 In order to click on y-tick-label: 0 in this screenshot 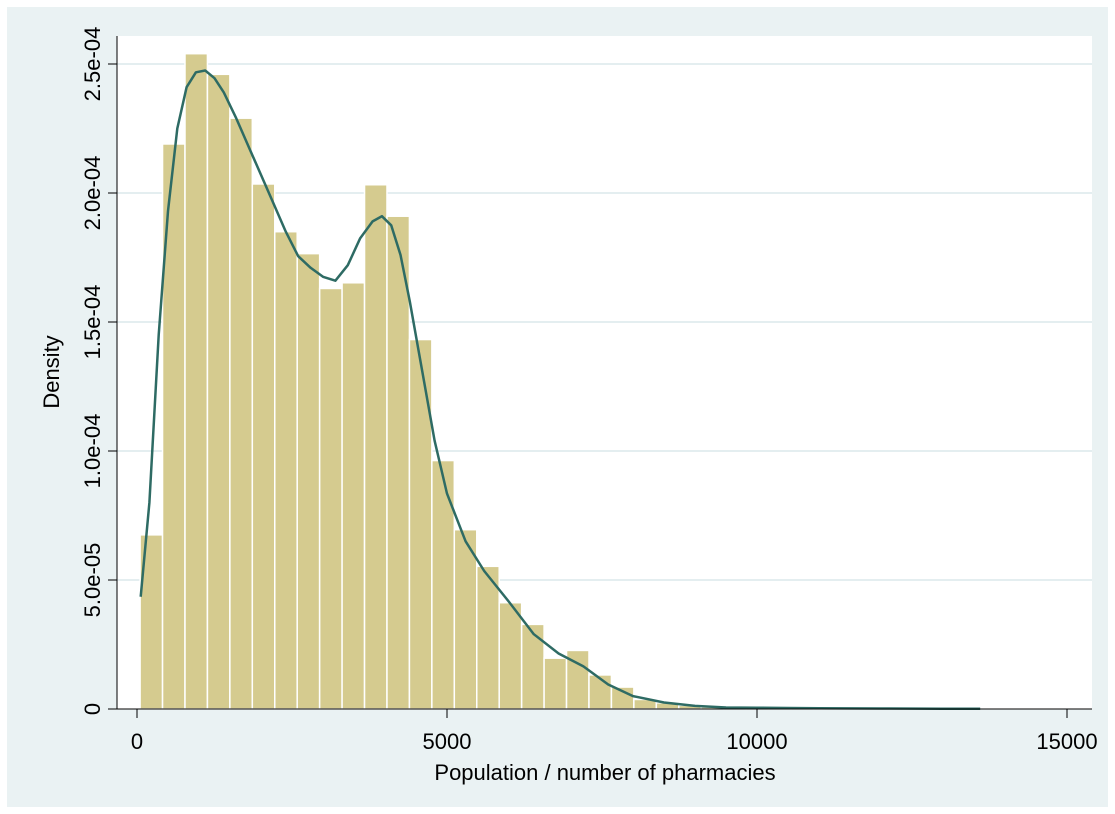, I will do `click(92, 709)`.